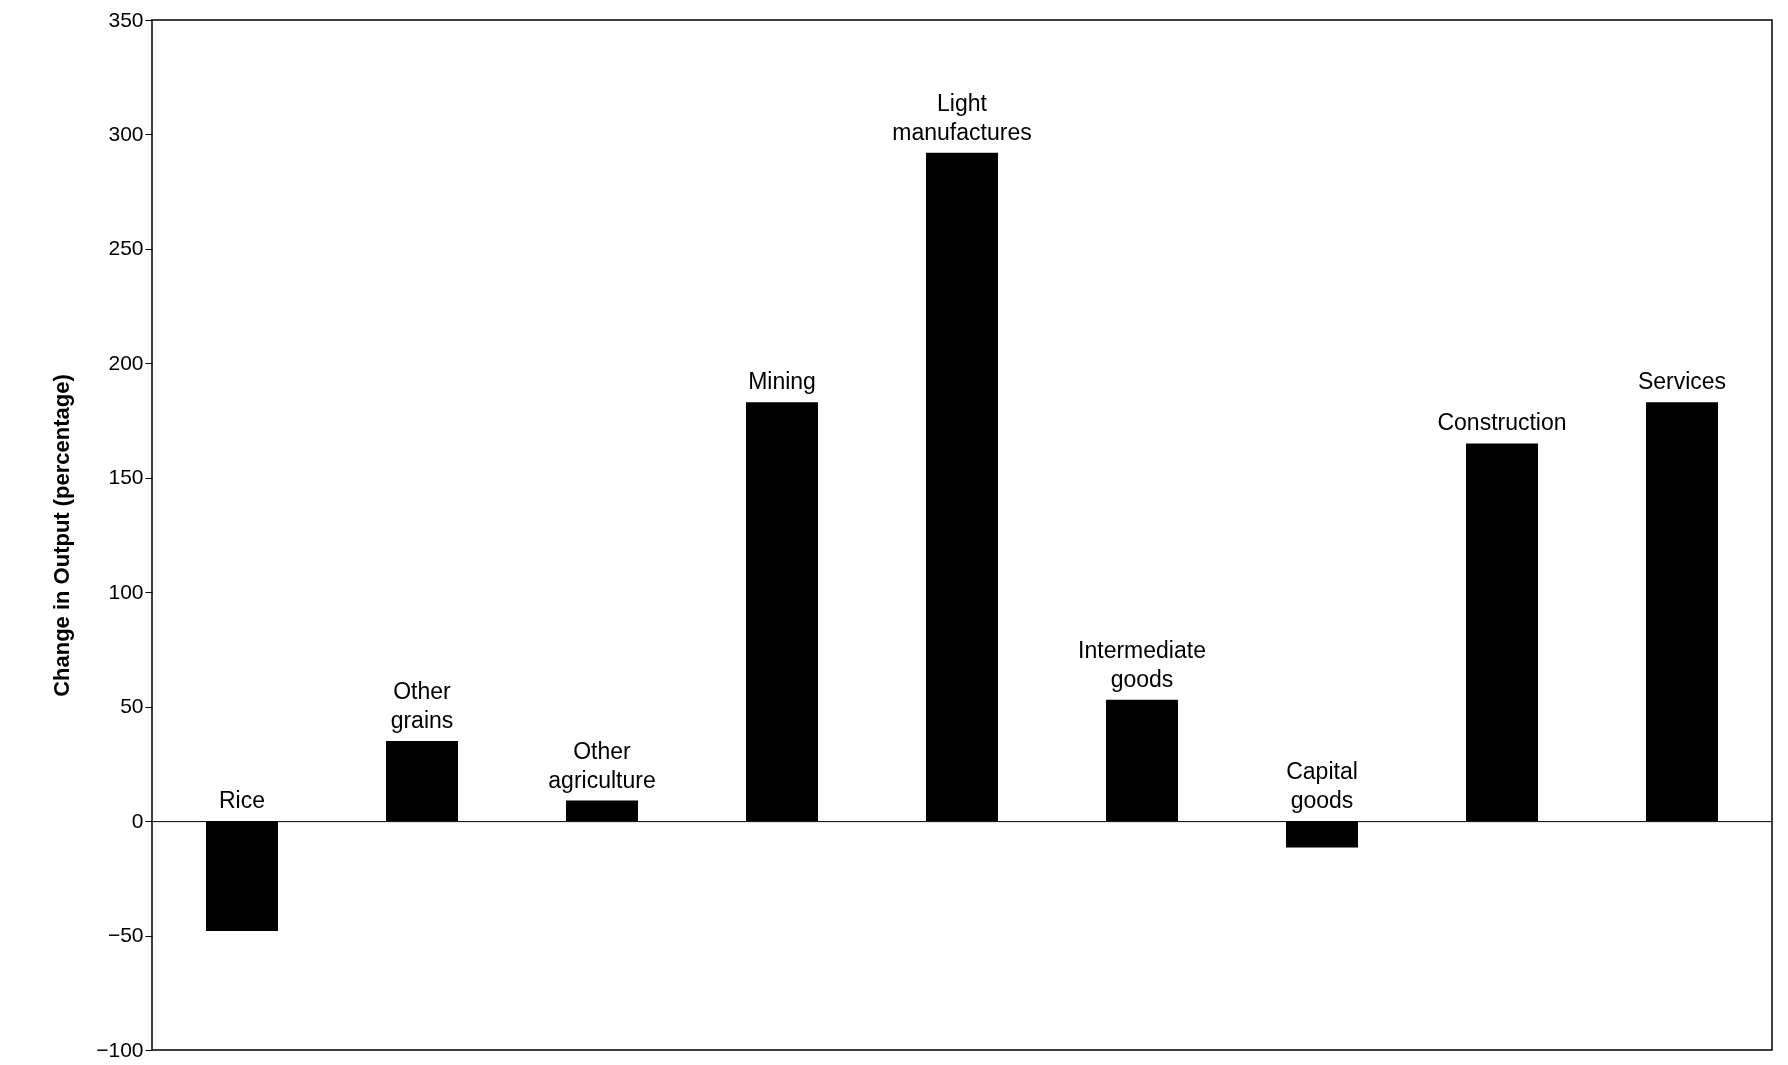  Describe the element at coordinates (126, 362) in the screenshot. I see `y-tick-label: 200` at that location.